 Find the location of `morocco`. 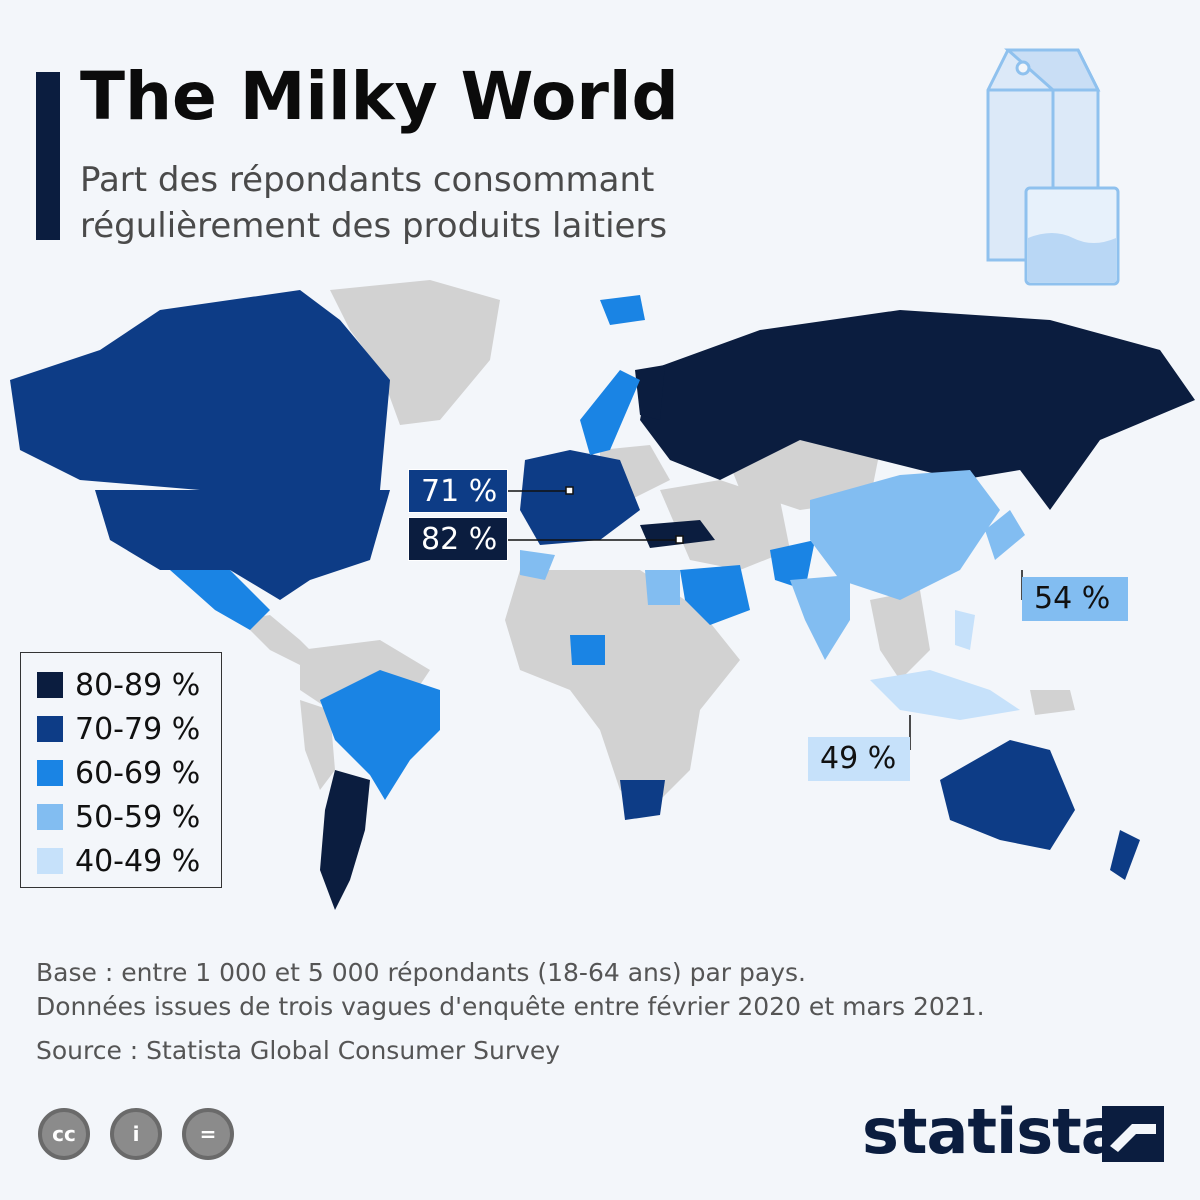

morocco is located at coordinates (537, 565).